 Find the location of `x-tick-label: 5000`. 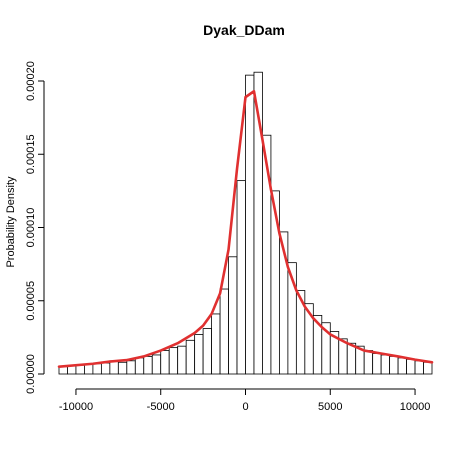

x-tick-label: 5000 is located at coordinates (330, 407).